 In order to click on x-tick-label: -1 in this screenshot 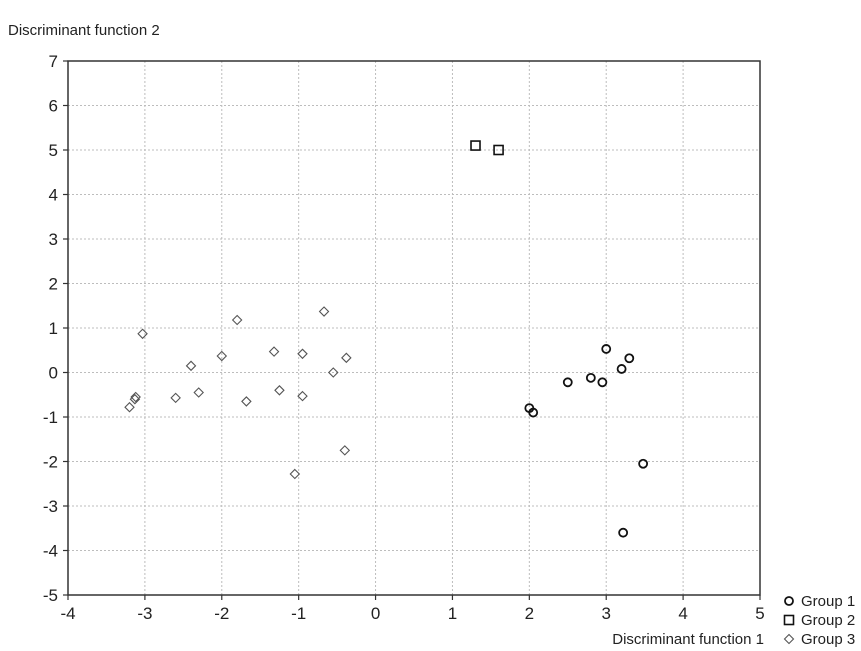, I will do `click(298, 613)`.